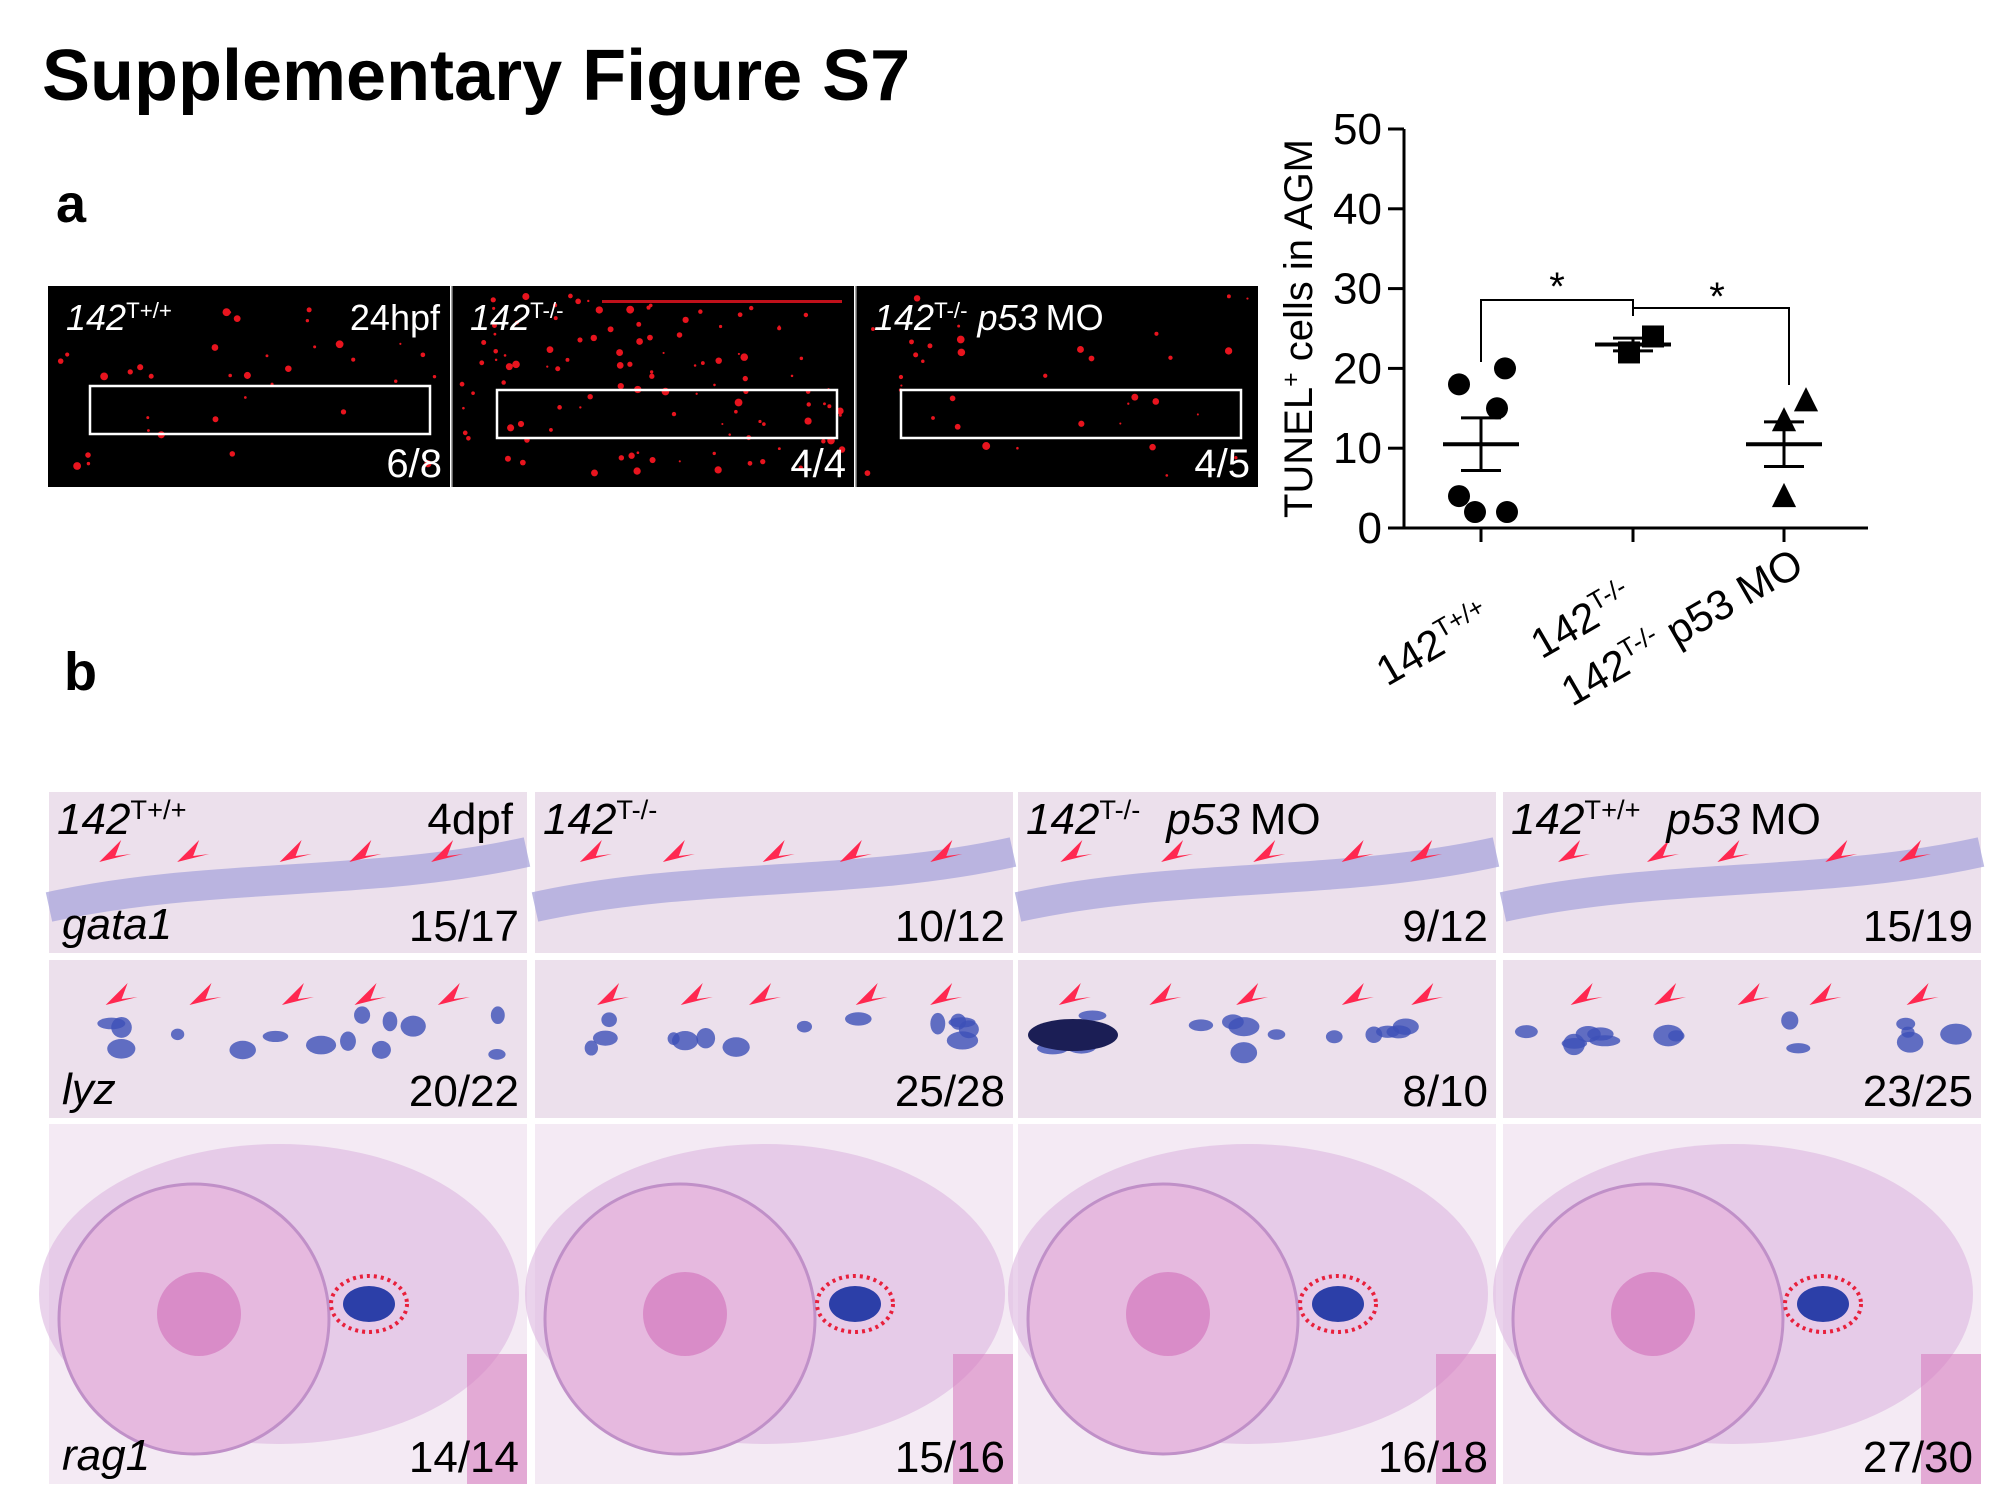 This screenshot has height=1499, width=2009. What do you see at coordinates (464, 1091) in the screenshot?
I see `fraction: 20/22` at bounding box center [464, 1091].